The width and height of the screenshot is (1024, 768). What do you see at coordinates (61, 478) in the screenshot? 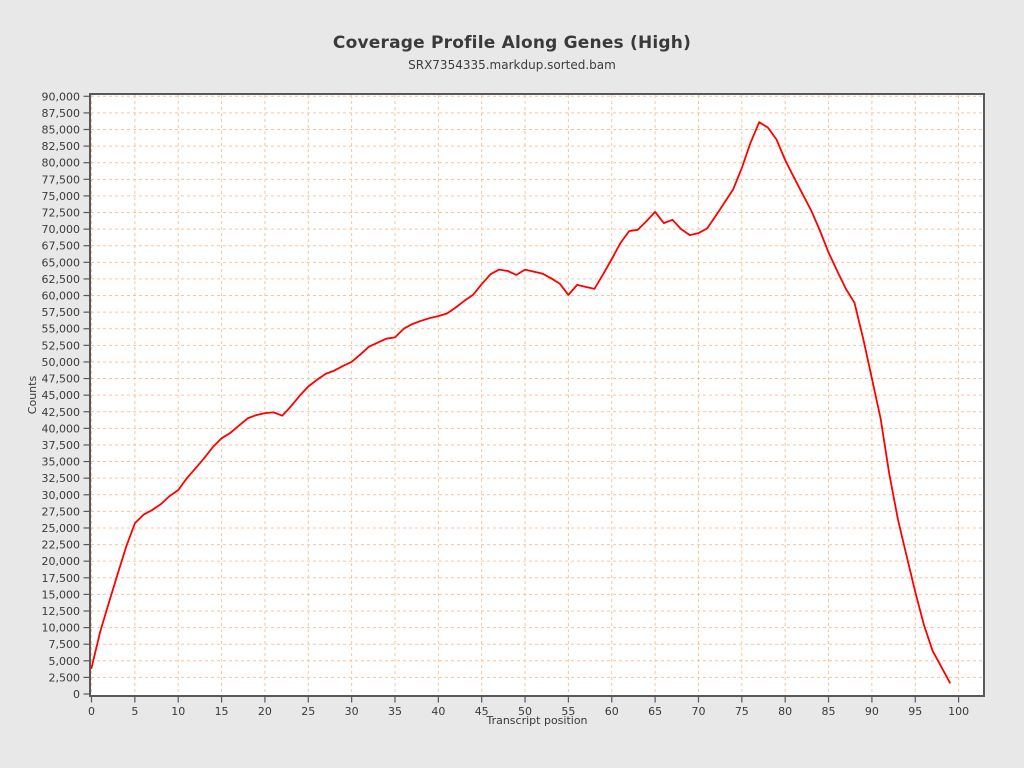
I see `y-tick-label: 32,500` at bounding box center [61, 478].